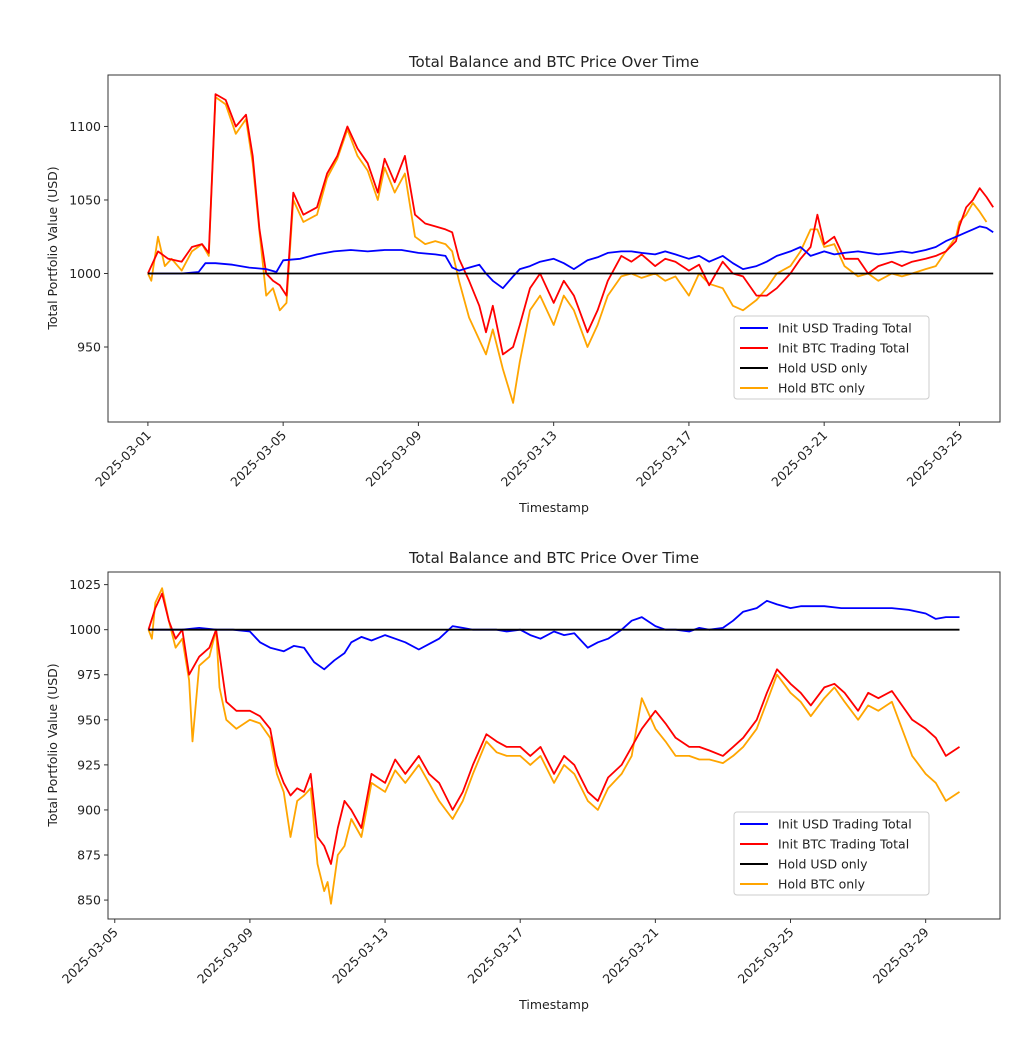 The height and width of the screenshot is (1040, 1032). What do you see at coordinates (89, 764) in the screenshot?
I see `y-tick-label: 925` at bounding box center [89, 764].